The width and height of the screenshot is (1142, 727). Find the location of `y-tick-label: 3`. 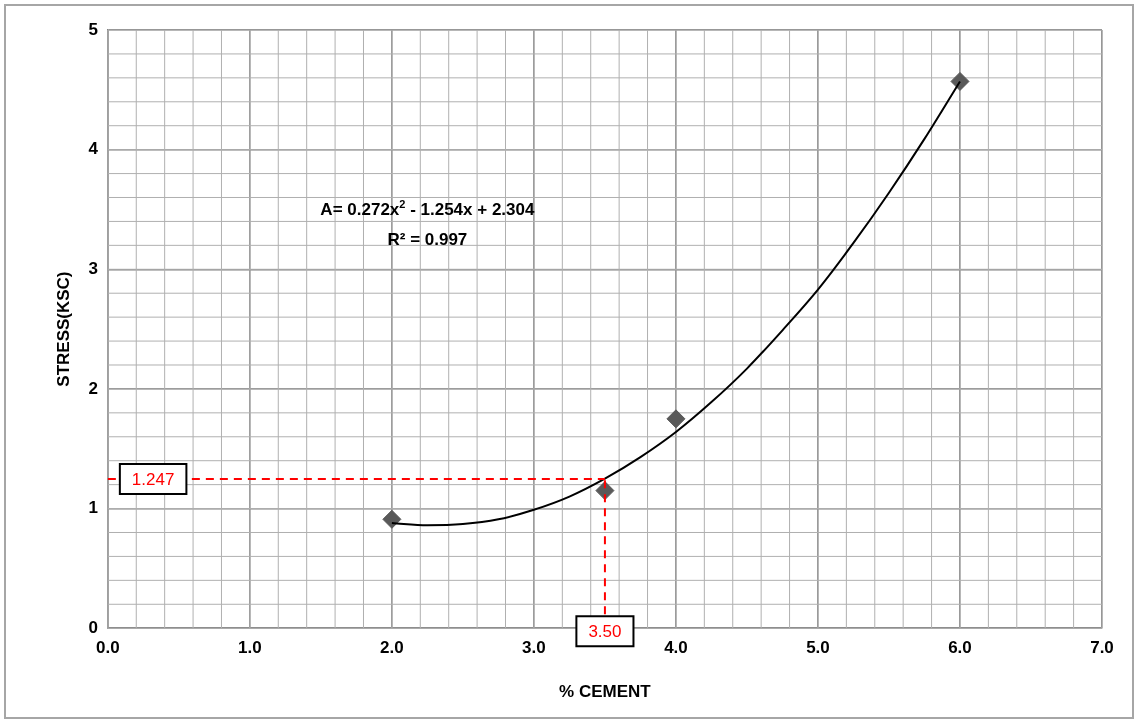

y-tick-label: 3 is located at coordinates (93, 268).